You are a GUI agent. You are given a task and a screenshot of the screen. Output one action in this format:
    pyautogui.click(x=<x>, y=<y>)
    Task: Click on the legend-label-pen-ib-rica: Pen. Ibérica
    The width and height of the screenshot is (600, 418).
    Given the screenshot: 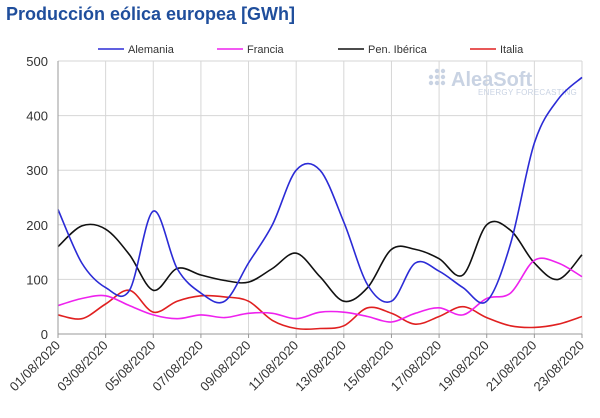 What is the action you would take?
    pyautogui.click(x=398, y=50)
    